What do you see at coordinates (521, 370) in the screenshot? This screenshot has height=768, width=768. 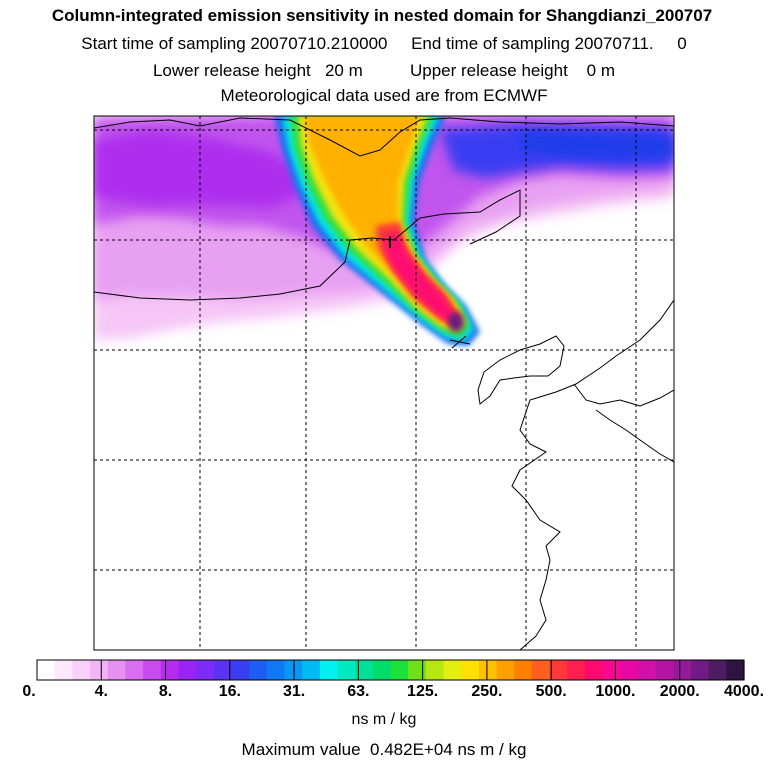 I see `coastline-bay` at bounding box center [521, 370].